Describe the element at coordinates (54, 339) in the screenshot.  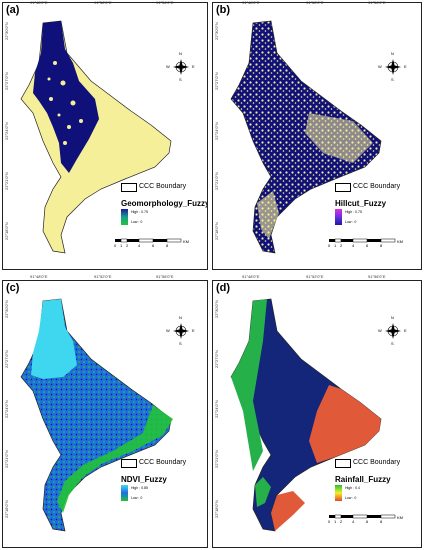
I see `cyan-region` at that location.